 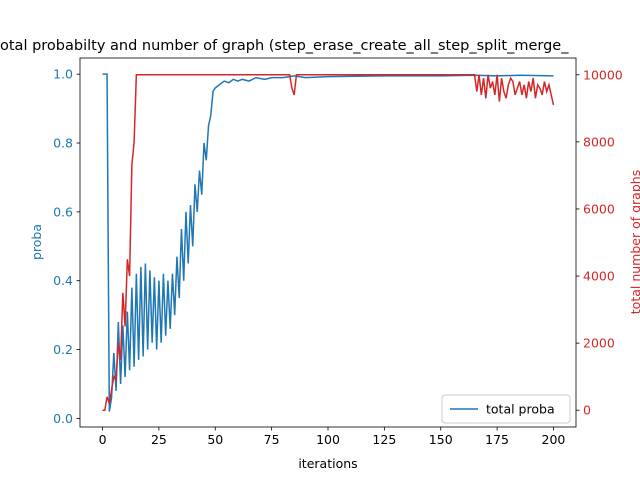 I want to click on x-tick-label: 150, so click(x=441, y=439).